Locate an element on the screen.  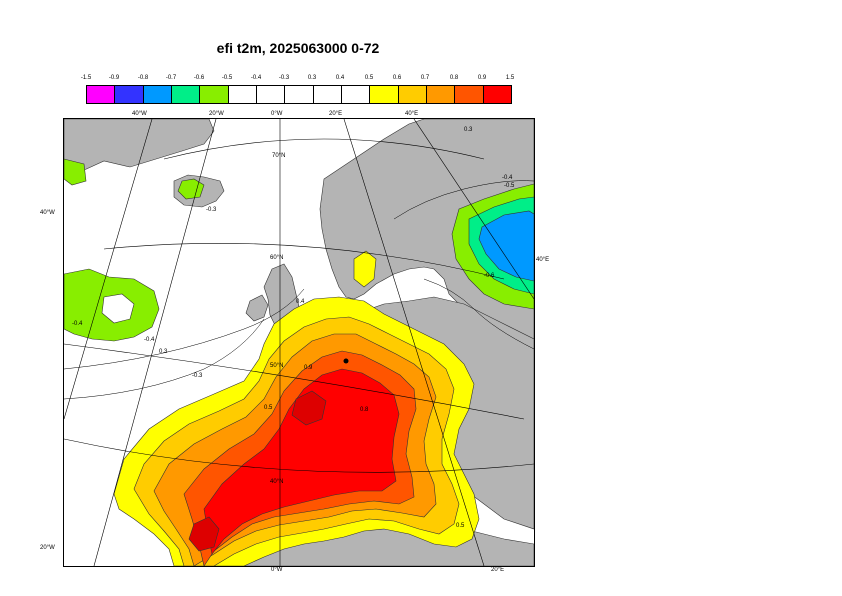
legend-label: 0.8 is located at coordinates (454, 78).